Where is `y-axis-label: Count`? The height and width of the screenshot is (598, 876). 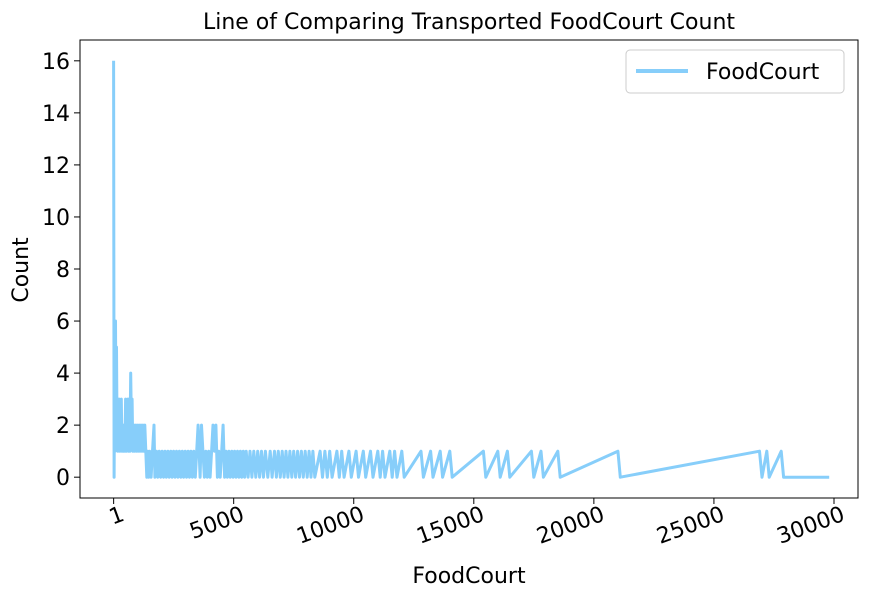 y-axis-label: Count is located at coordinates (21, 270).